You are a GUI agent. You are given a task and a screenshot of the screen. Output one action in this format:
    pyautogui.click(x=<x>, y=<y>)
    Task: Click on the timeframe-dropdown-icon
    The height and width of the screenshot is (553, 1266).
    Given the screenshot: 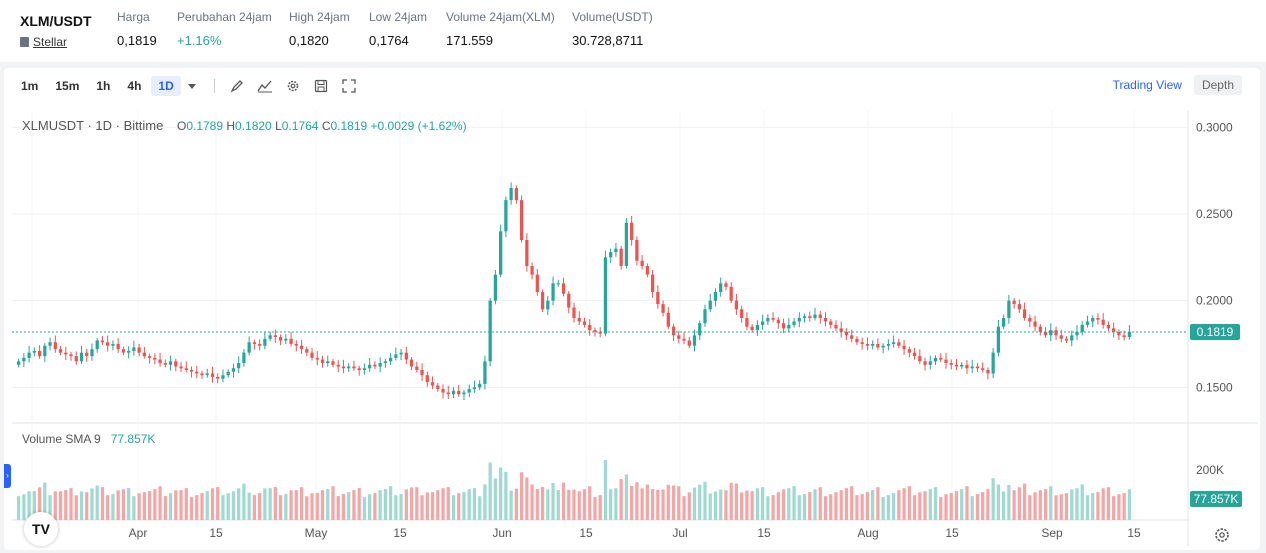 What is the action you would take?
    pyautogui.click(x=191, y=86)
    